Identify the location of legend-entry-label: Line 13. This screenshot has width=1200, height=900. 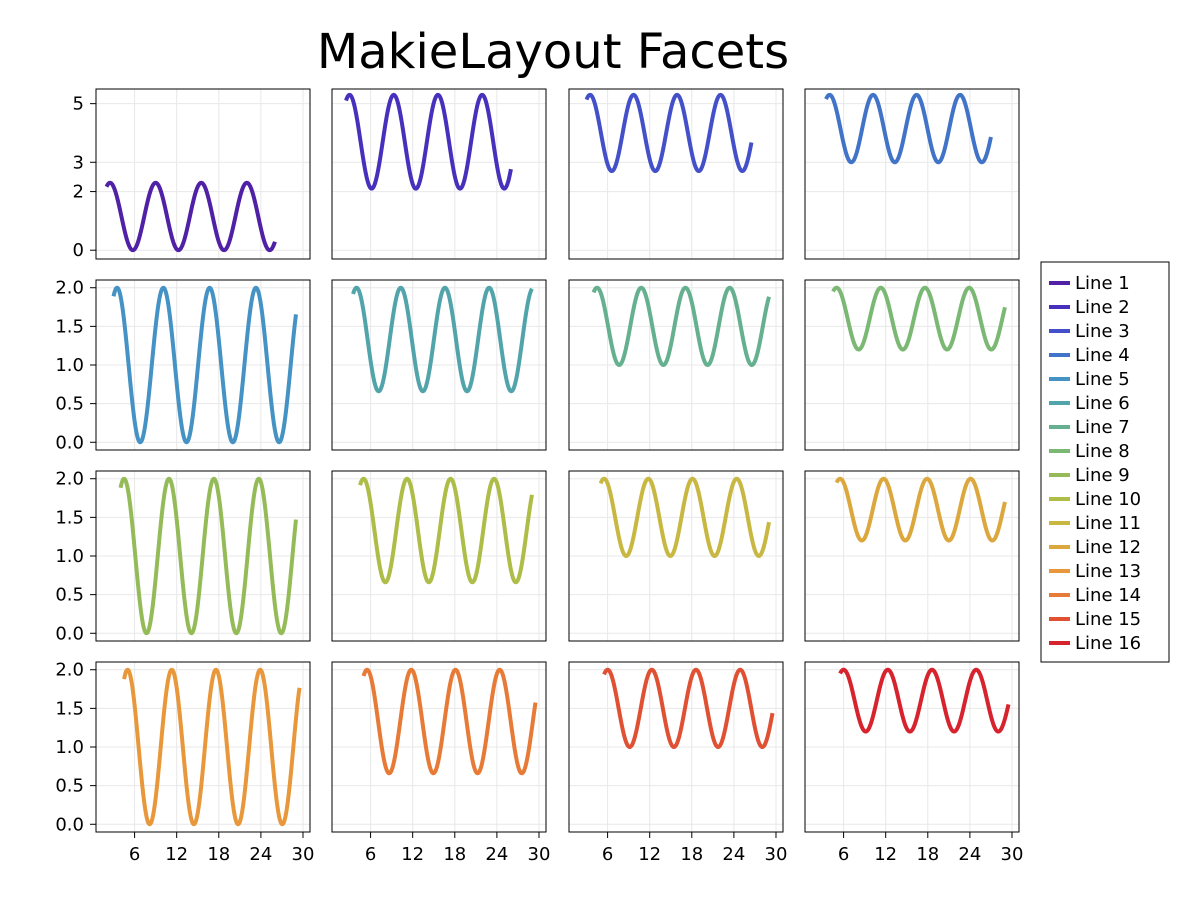
(1108, 571).